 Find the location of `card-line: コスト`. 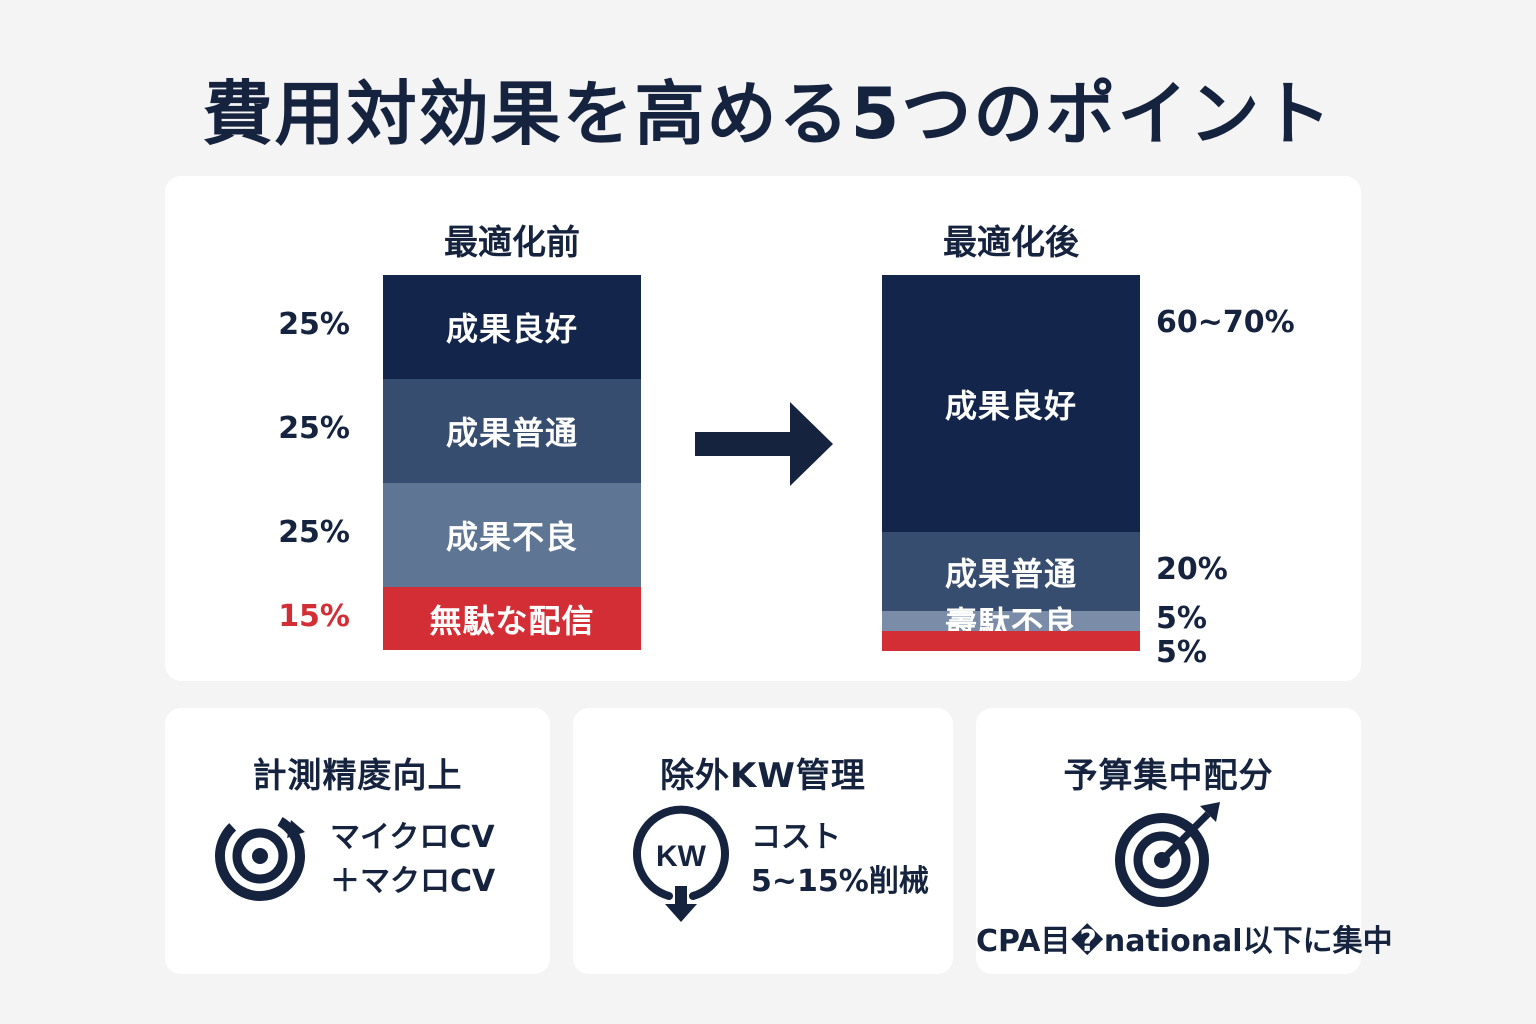

card-line: コスト is located at coordinates (796, 837).